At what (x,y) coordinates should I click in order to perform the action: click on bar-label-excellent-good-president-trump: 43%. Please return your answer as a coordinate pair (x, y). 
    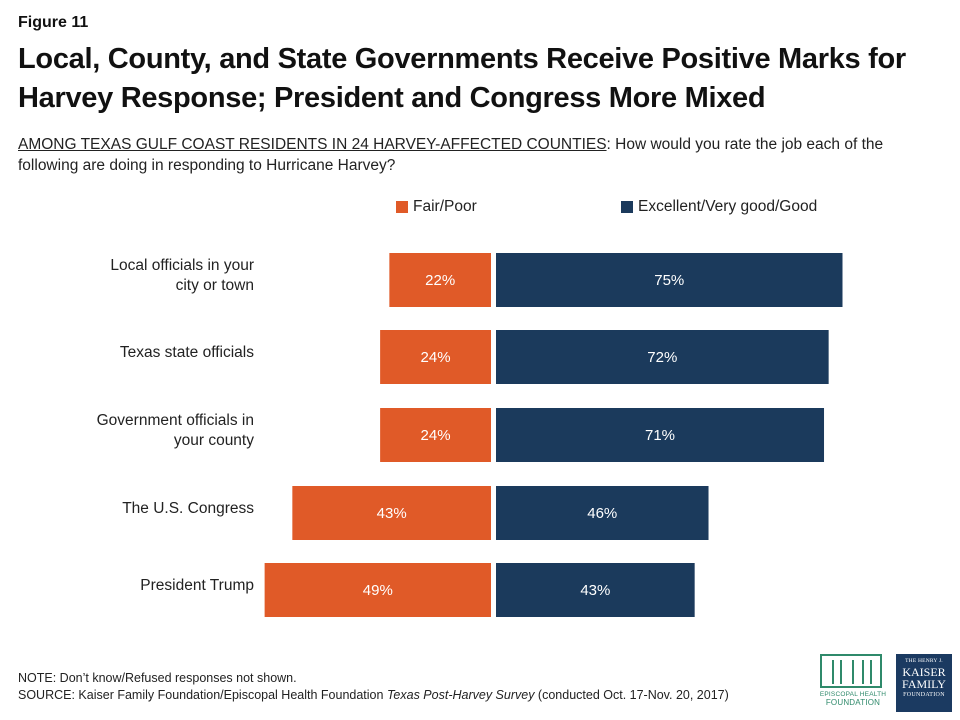
    Looking at the image, I should click on (595, 590).